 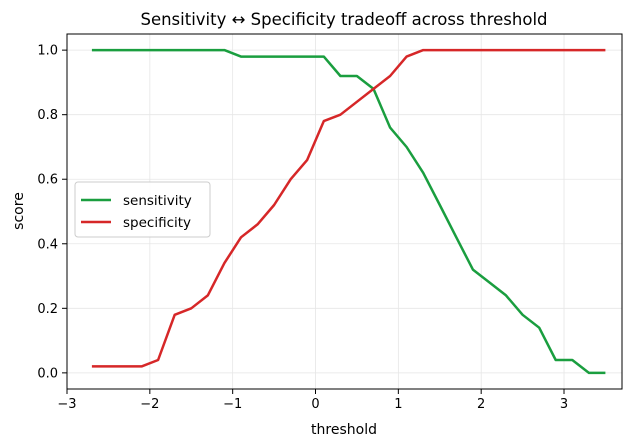 What do you see at coordinates (398, 404) in the screenshot?
I see `x-tick-label: 1` at bounding box center [398, 404].